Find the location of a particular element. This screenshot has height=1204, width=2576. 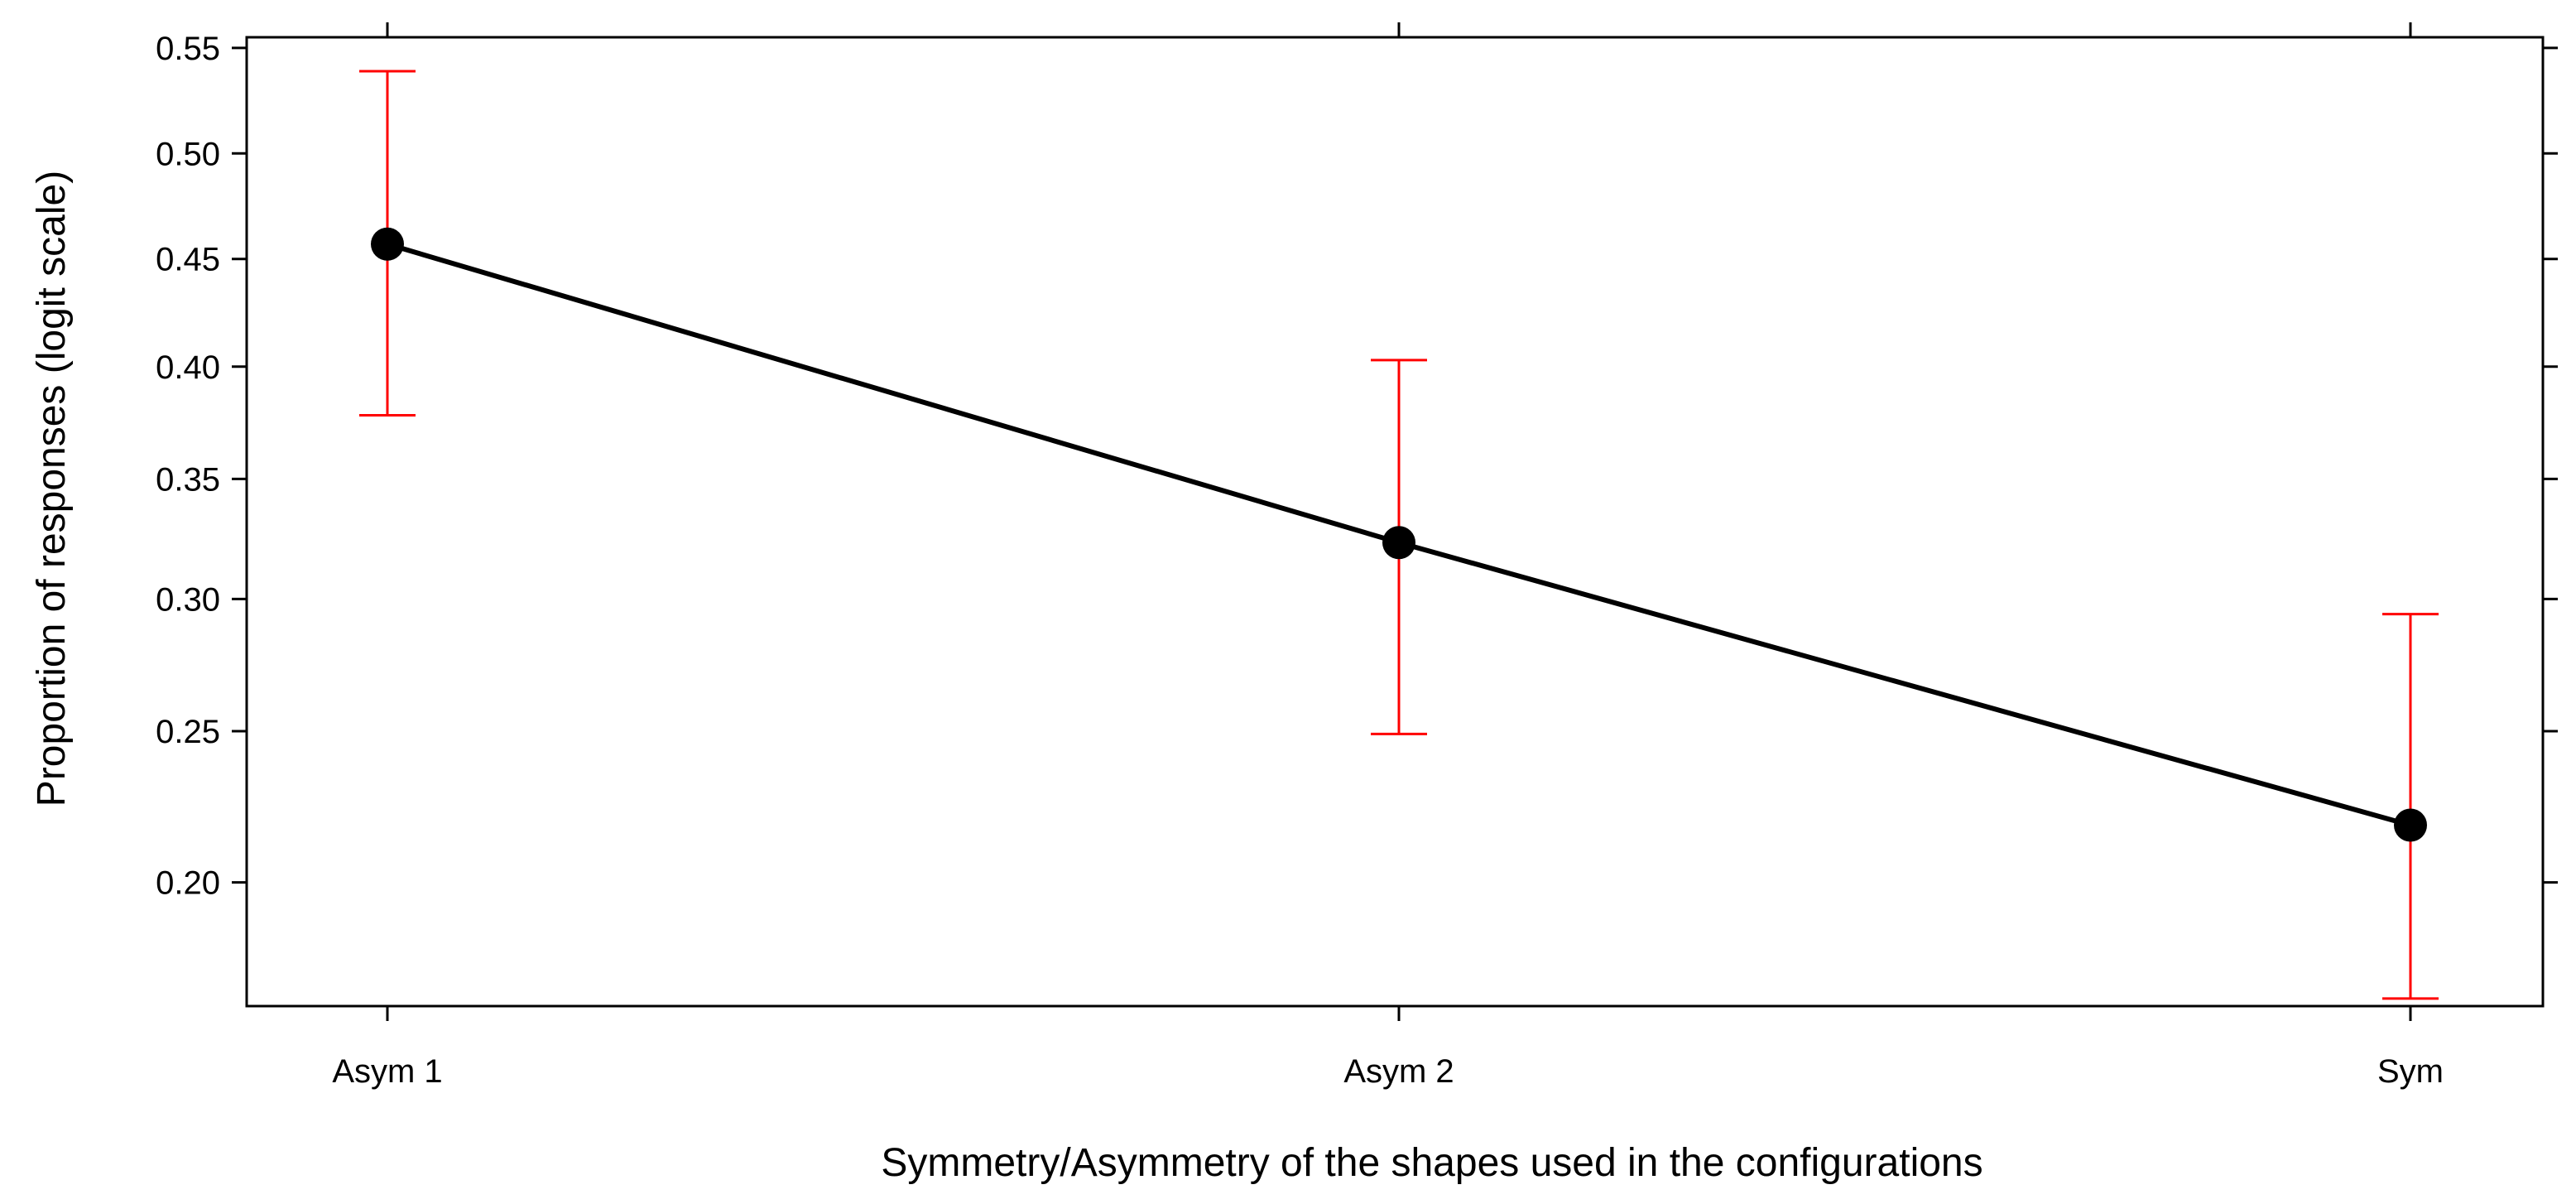

x-tick-label: Asym 2 is located at coordinates (1398, 1071).